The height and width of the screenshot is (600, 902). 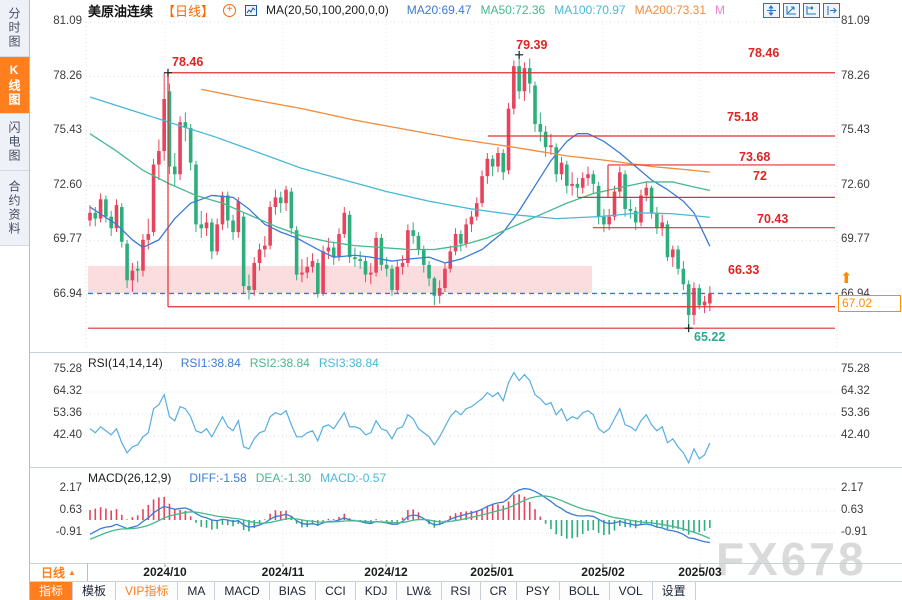 What do you see at coordinates (439, 10) in the screenshot?
I see `ma-legend-item: MA20:69.47` at bounding box center [439, 10].